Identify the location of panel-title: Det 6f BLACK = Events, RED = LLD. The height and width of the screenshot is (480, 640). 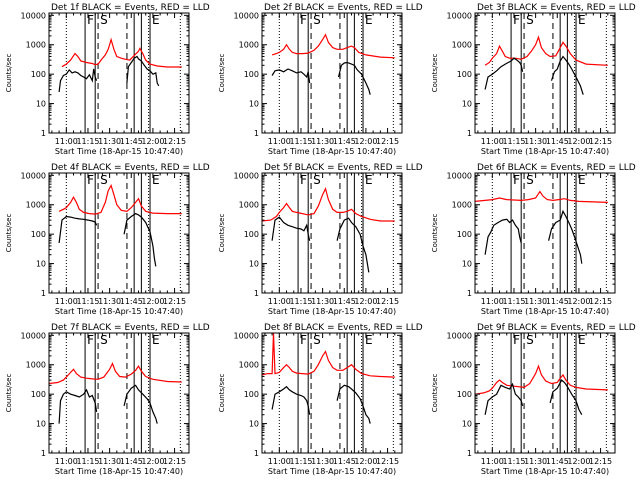
(556, 168).